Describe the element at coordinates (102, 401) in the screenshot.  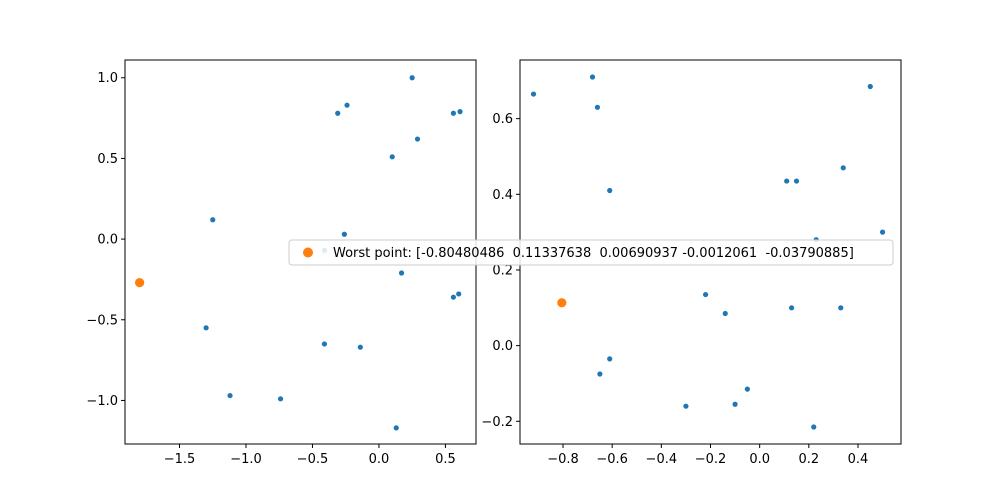
I see `y-tick-label: −1.0` at that location.